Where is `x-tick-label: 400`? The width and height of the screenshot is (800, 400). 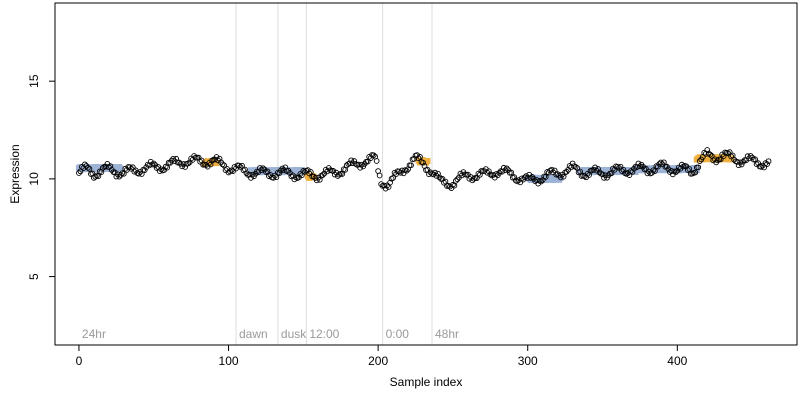 x-tick-label: 400 is located at coordinates (677, 361).